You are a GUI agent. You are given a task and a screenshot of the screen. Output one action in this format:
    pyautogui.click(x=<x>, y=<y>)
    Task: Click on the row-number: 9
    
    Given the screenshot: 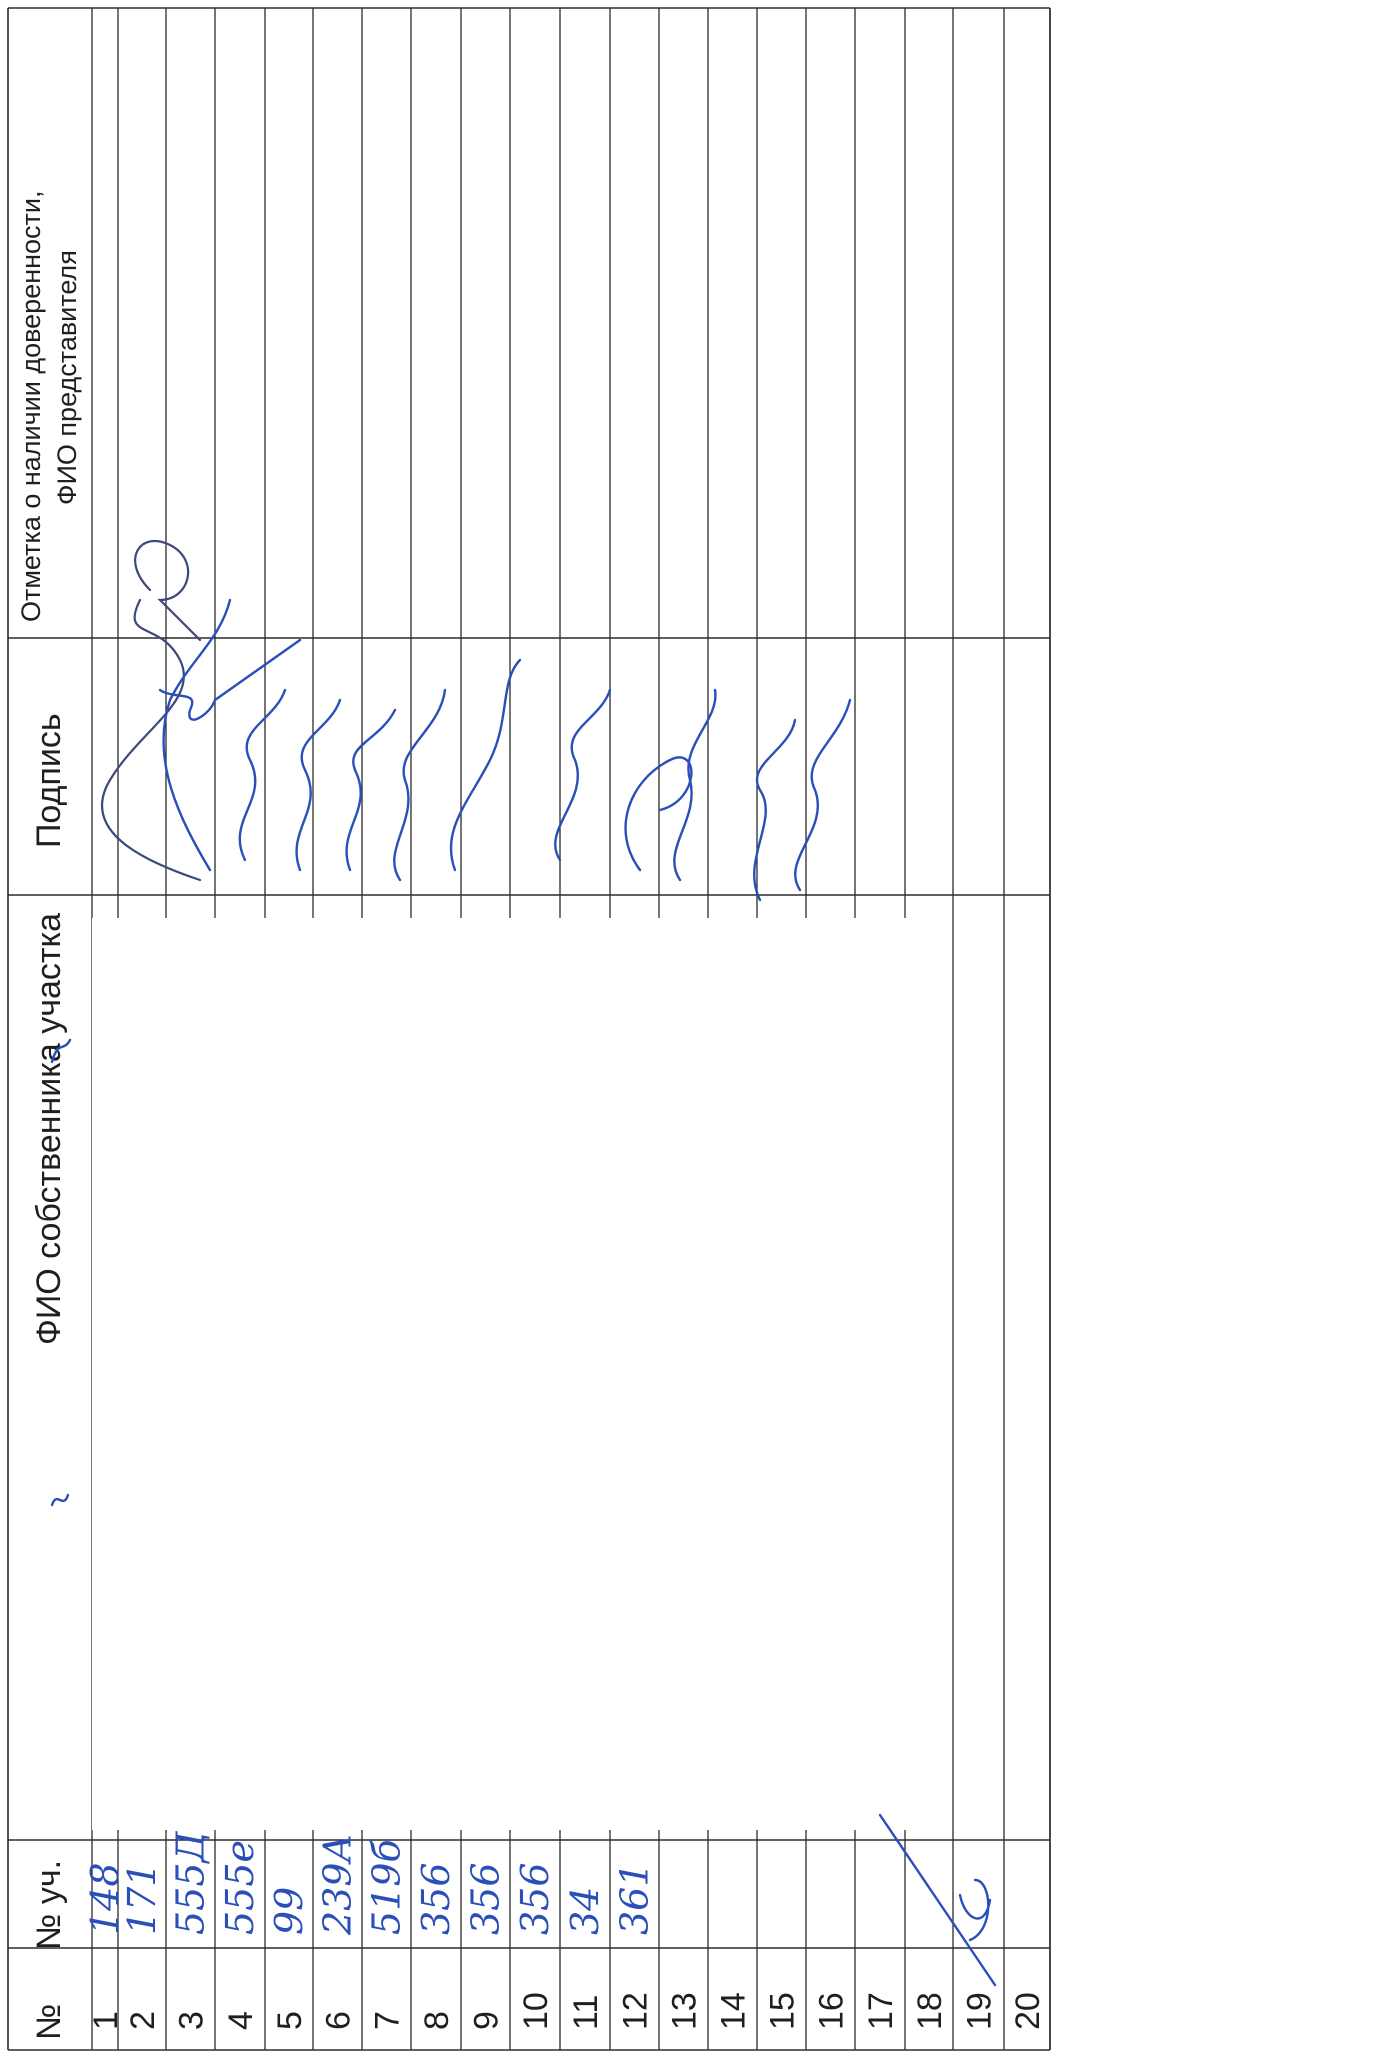 What is the action you would take?
    pyautogui.click(x=487, y=2020)
    